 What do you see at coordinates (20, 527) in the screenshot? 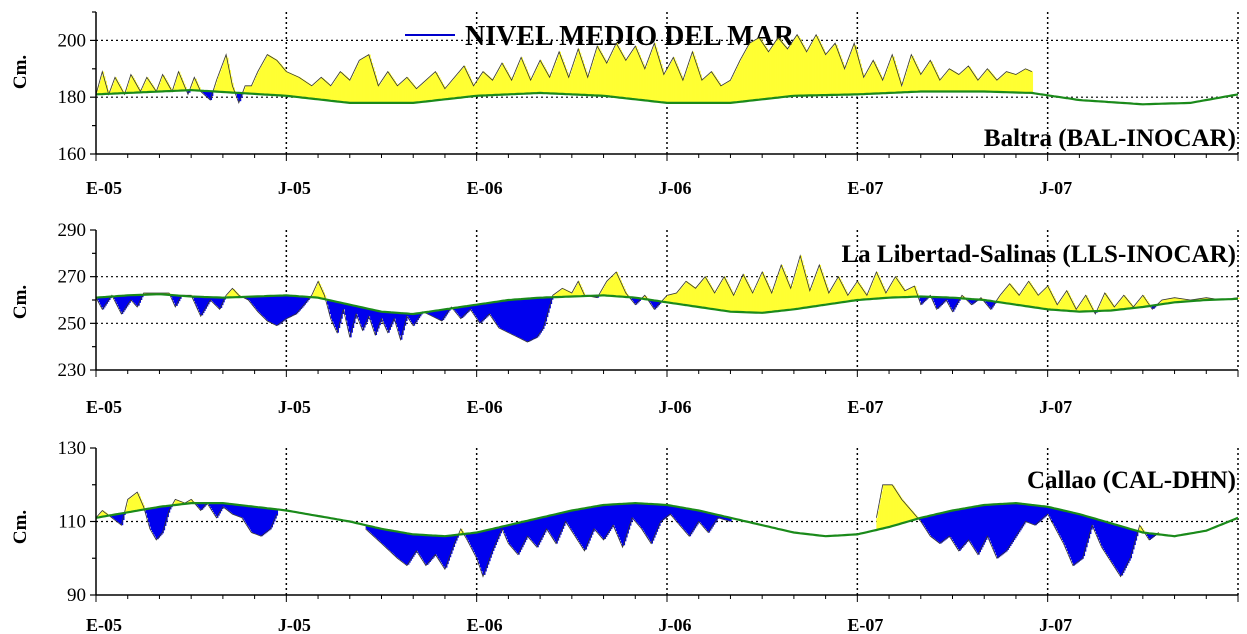
I see `y-axis-label: Cm.` at bounding box center [20, 527].